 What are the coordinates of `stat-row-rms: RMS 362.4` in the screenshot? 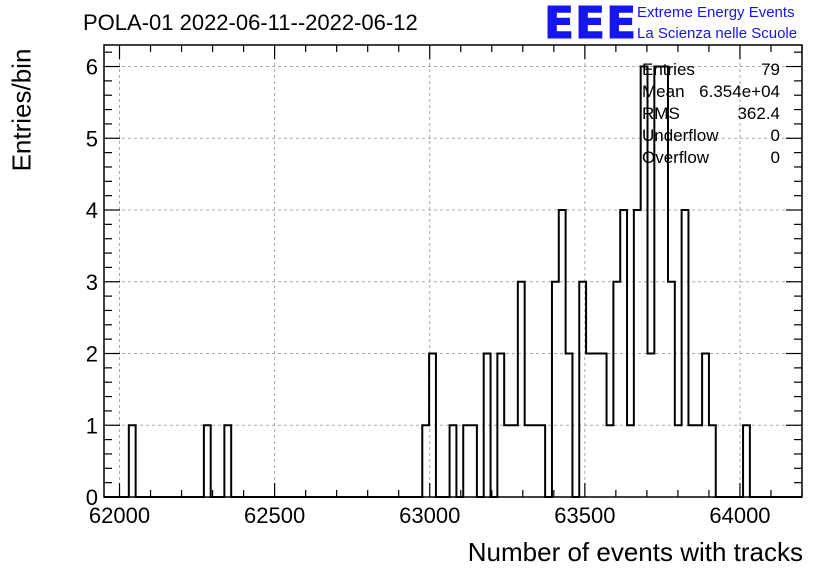 It's located at (711, 115).